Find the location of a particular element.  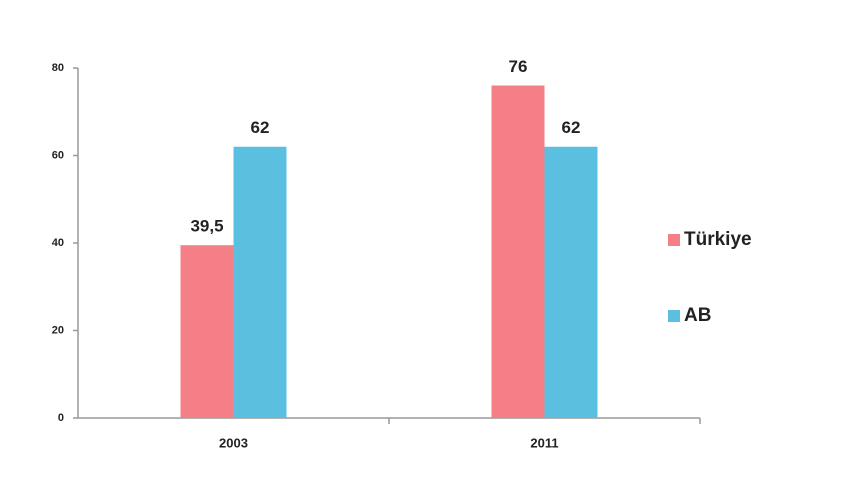

y-tick-label: 60 is located at coordinates (58, 155).